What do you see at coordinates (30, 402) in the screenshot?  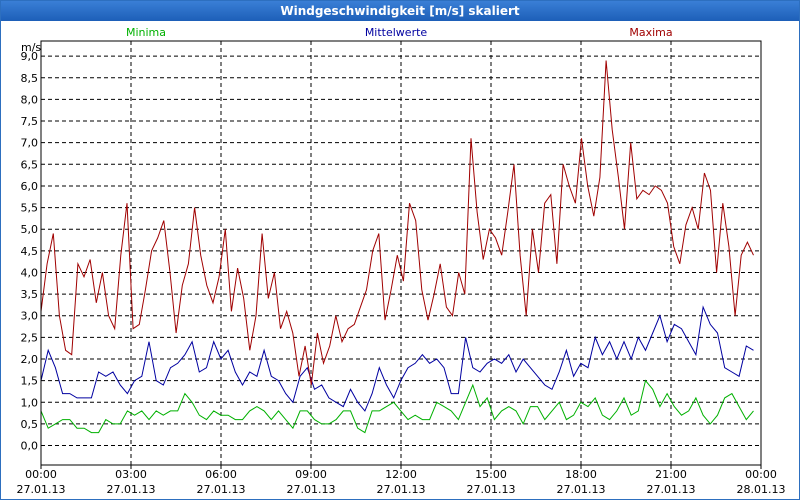 I see `y-tick-label: 1,0` at bounding box center [30, 402].